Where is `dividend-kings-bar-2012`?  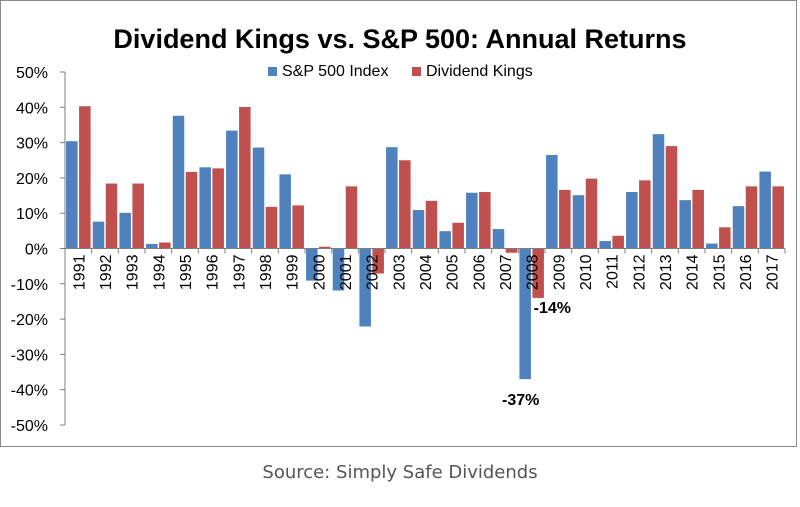
dividend-kings-bar-2012 is located at coordinates (645, 214).